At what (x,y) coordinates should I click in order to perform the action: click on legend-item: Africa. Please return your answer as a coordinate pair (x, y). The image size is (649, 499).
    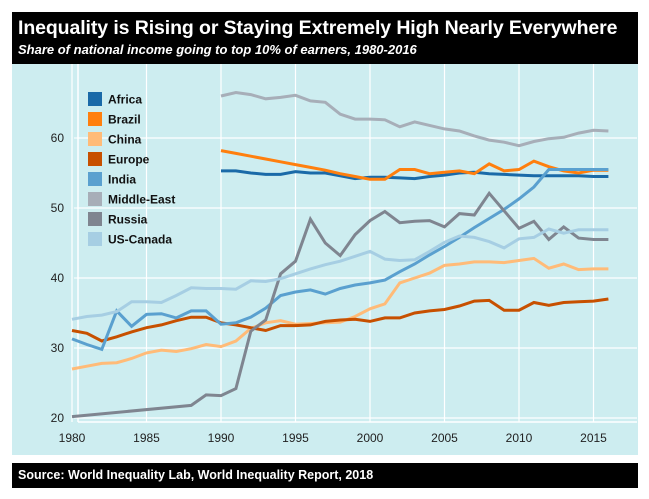
    Looking at the image, I should click on (115, 99).